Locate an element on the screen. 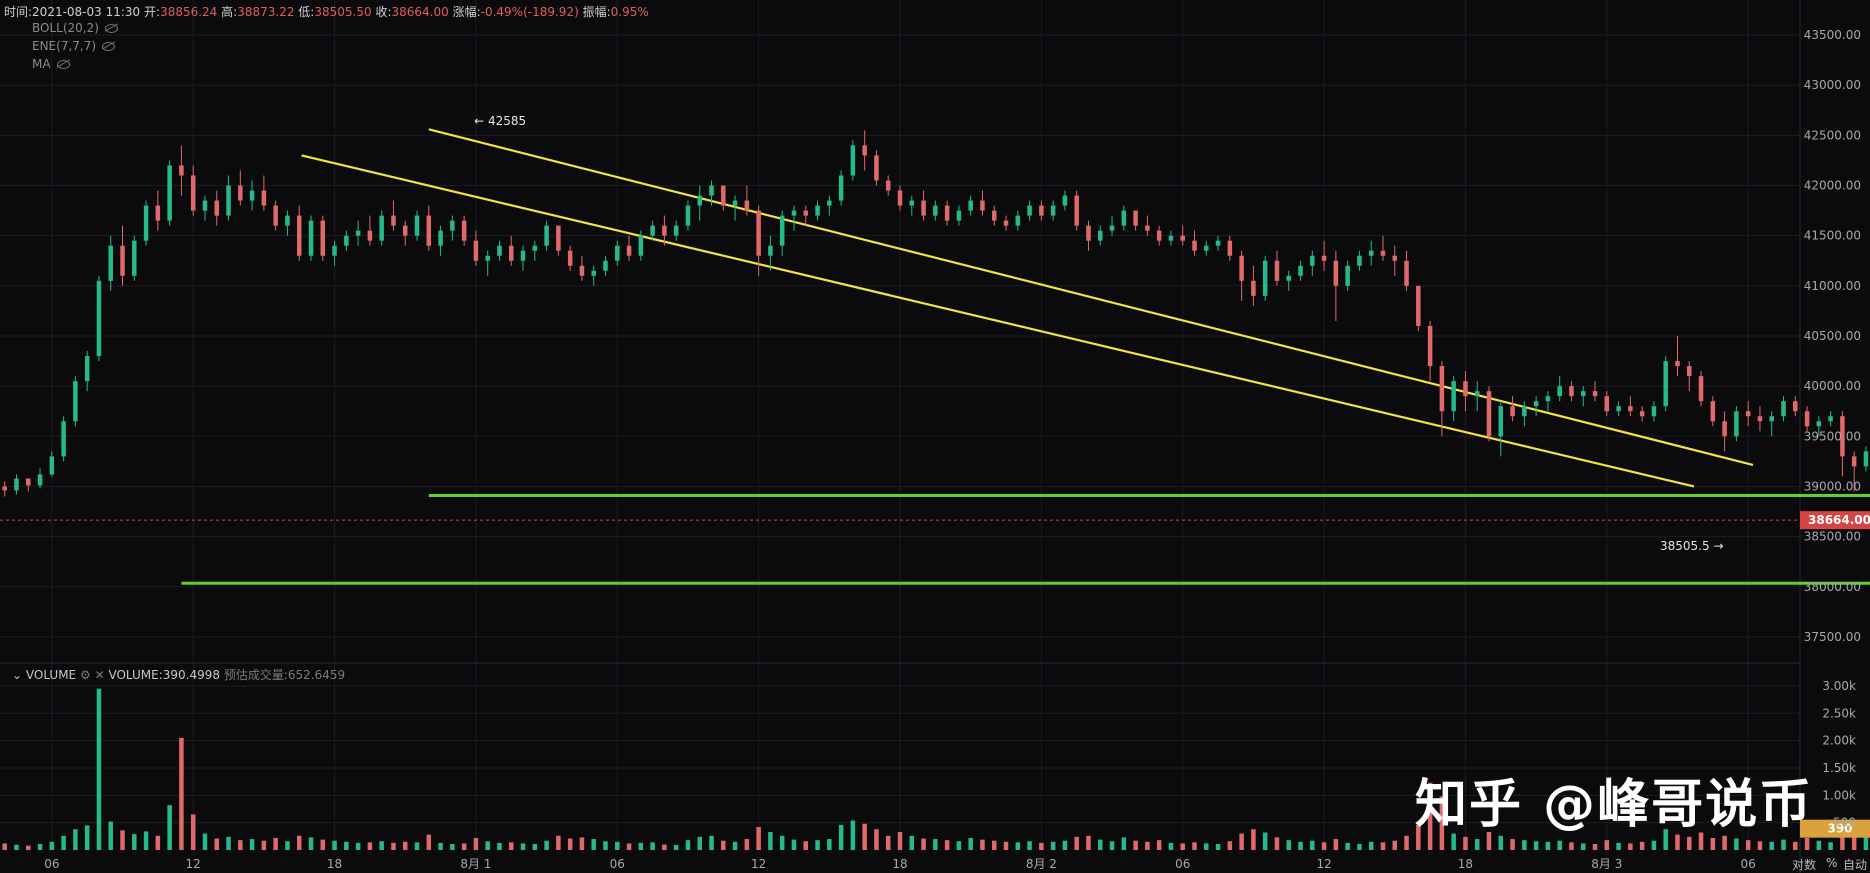 The width and height of the screenshot is (1870, 873). indicator-boll: BOLL(20,2) is located at coordinates (75, 28).